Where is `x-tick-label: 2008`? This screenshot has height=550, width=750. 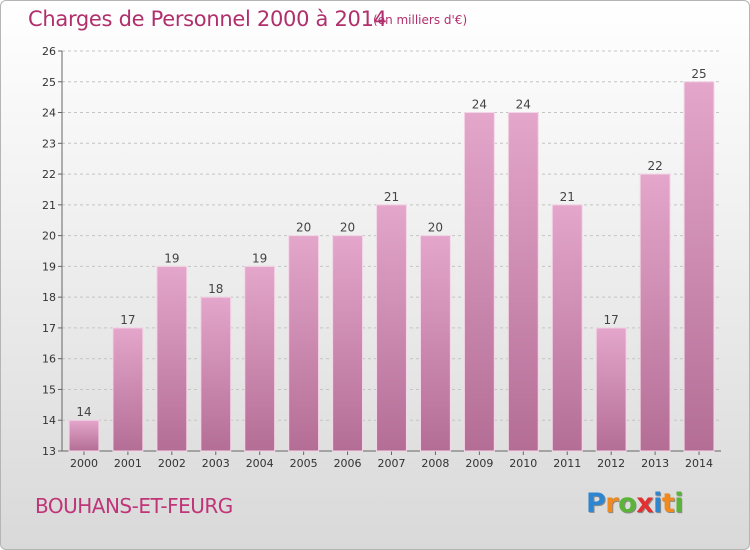
x-tick-label: 2008 is located at coordinates (435, 463).